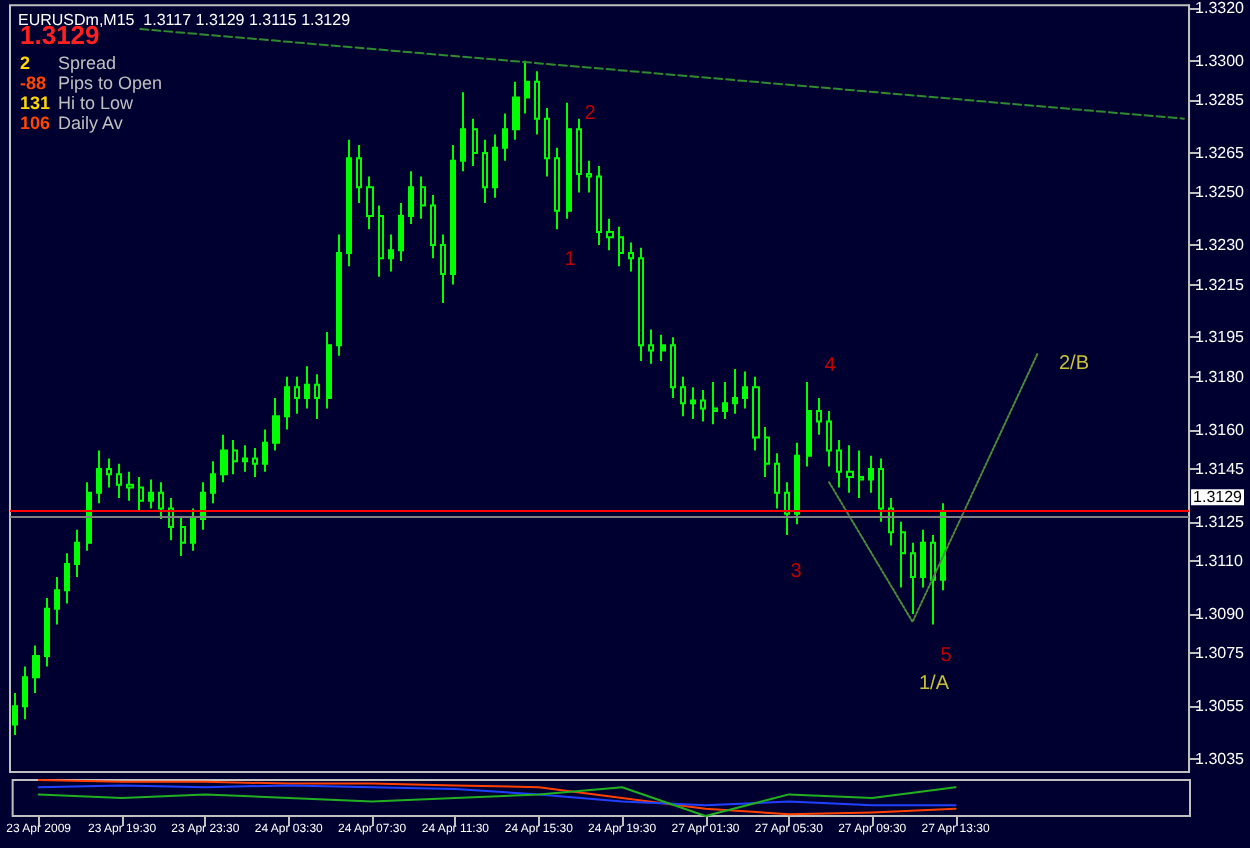 This screenshot has height=848, width=1250. What do you see at coordinates (35, 103) in the screenshot?
I see `annotation: 131` at bounding box center [35, 103].